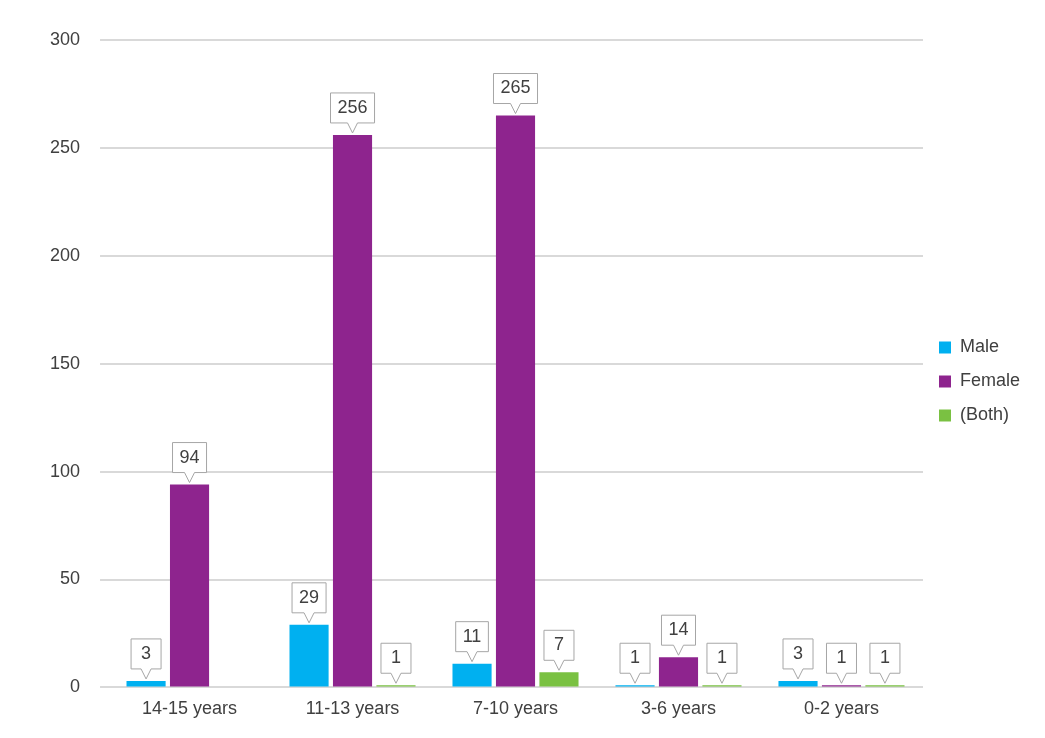 The height and width of the screenshot is (738, 1045). Describe the element at coordinates (558, 644) in the screenshot. I see `data-label: 7` at that location.